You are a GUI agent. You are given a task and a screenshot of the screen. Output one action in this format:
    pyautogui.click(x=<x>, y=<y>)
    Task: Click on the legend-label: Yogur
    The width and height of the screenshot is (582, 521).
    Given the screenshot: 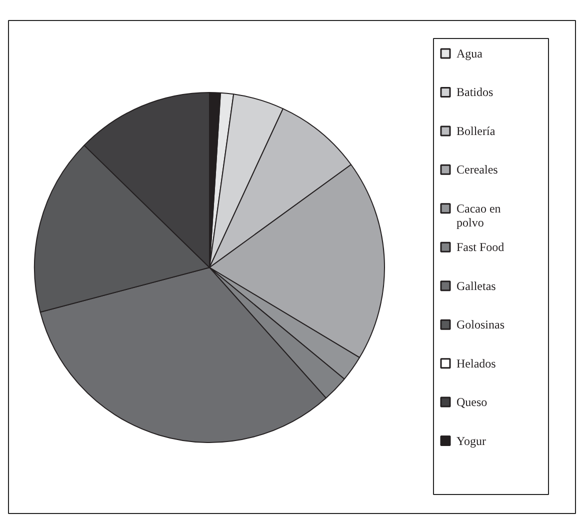 What is the action you would take?
    pyautogui.click(x=471, y=441)
    